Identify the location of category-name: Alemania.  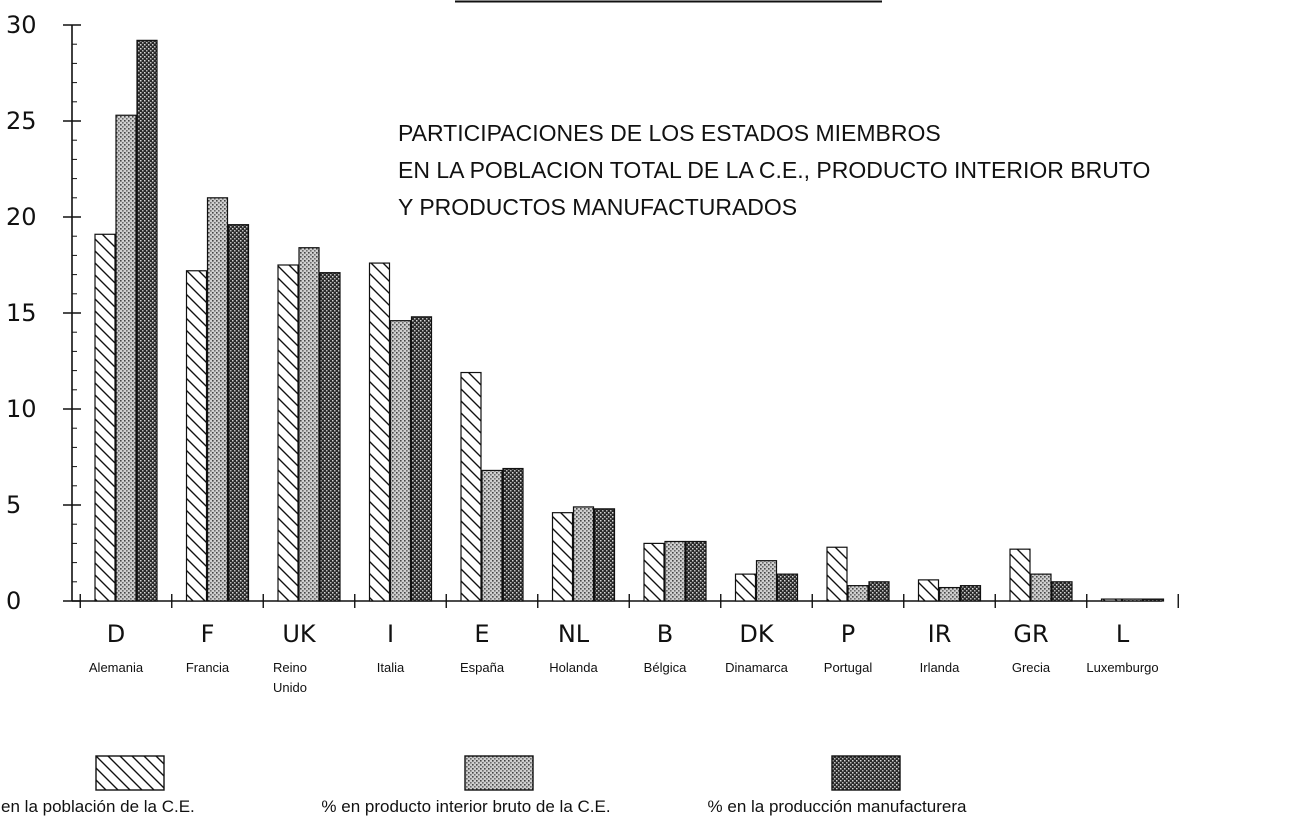
(116, 667).